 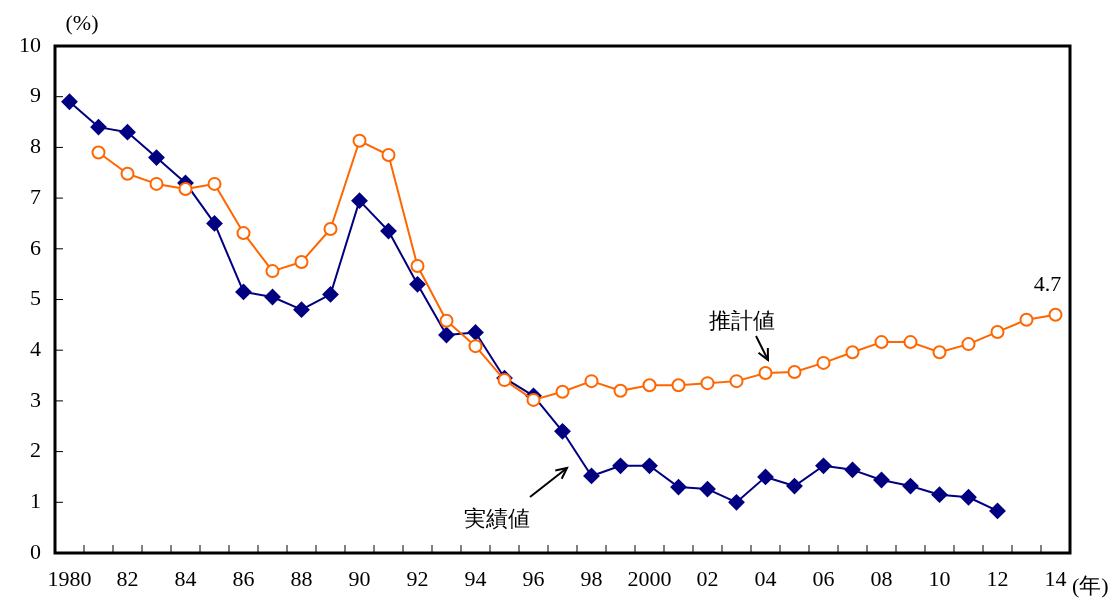 What do you see at coordinates (1055, 578) in the screenshot?
I see `x-tick-label: 14` at bounding box center [1055, 578].